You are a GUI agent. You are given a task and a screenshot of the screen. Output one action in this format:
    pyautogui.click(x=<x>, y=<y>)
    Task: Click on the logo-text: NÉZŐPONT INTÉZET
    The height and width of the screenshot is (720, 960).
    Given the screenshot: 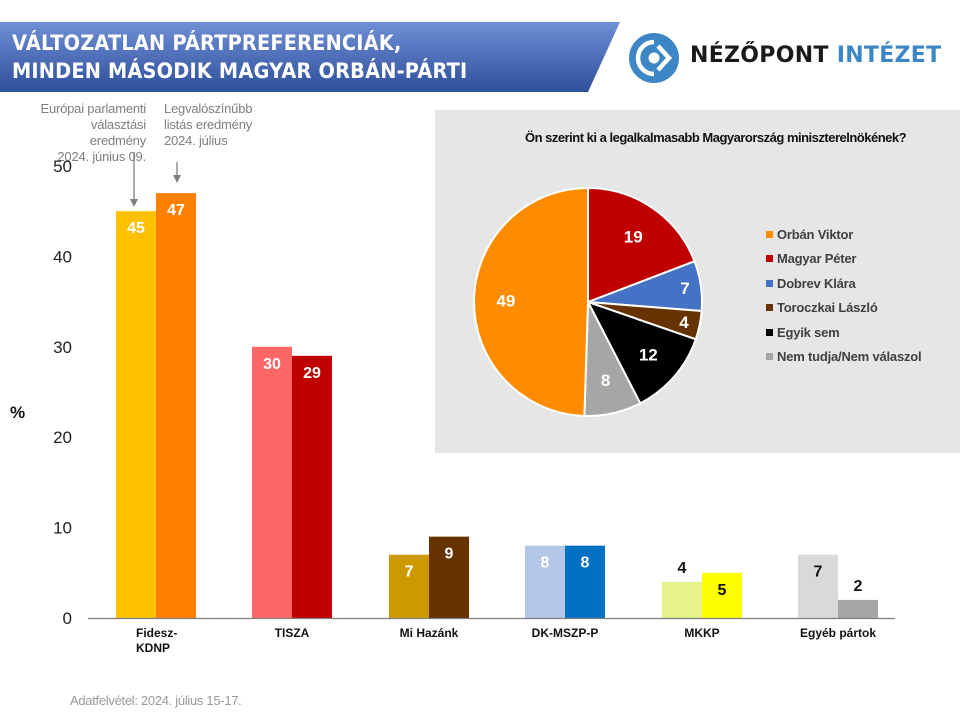 What is the action you would take?
    pyautogui.click(x=815, y=55)
    